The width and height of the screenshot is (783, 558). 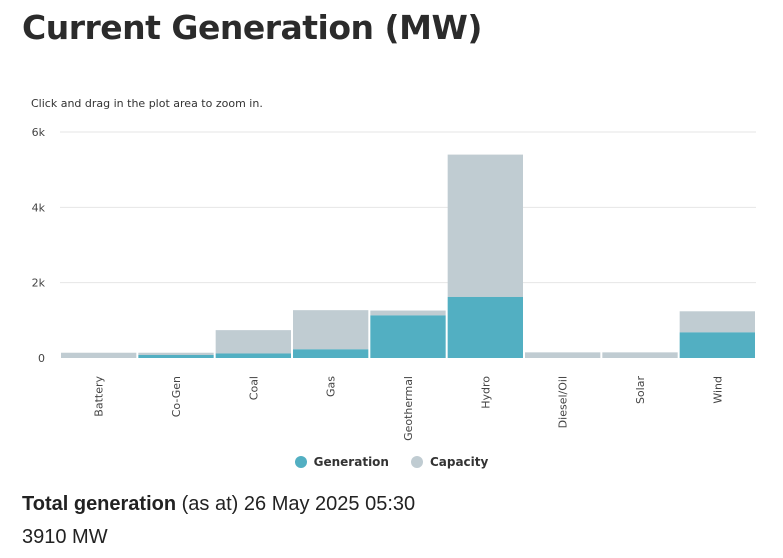 What do you see at coordinates (253, 355) in the screenshot?
I see `bar-generation-coal` at bounding box center [253, 355].